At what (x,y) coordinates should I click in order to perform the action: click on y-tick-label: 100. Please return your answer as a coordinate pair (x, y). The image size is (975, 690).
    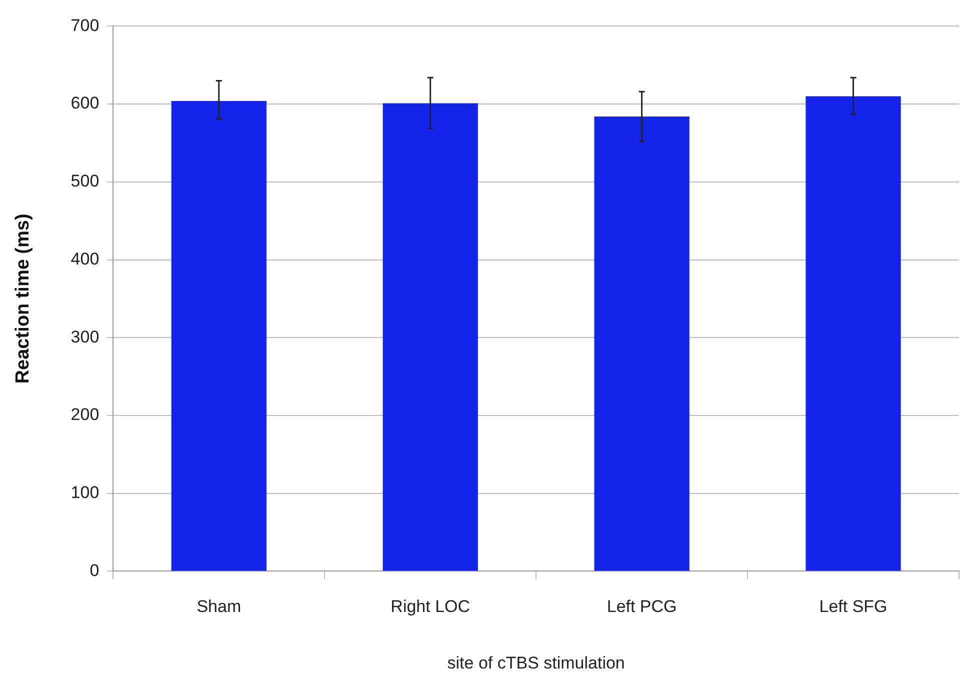
    Looking at the image, I should click on (85, 492).